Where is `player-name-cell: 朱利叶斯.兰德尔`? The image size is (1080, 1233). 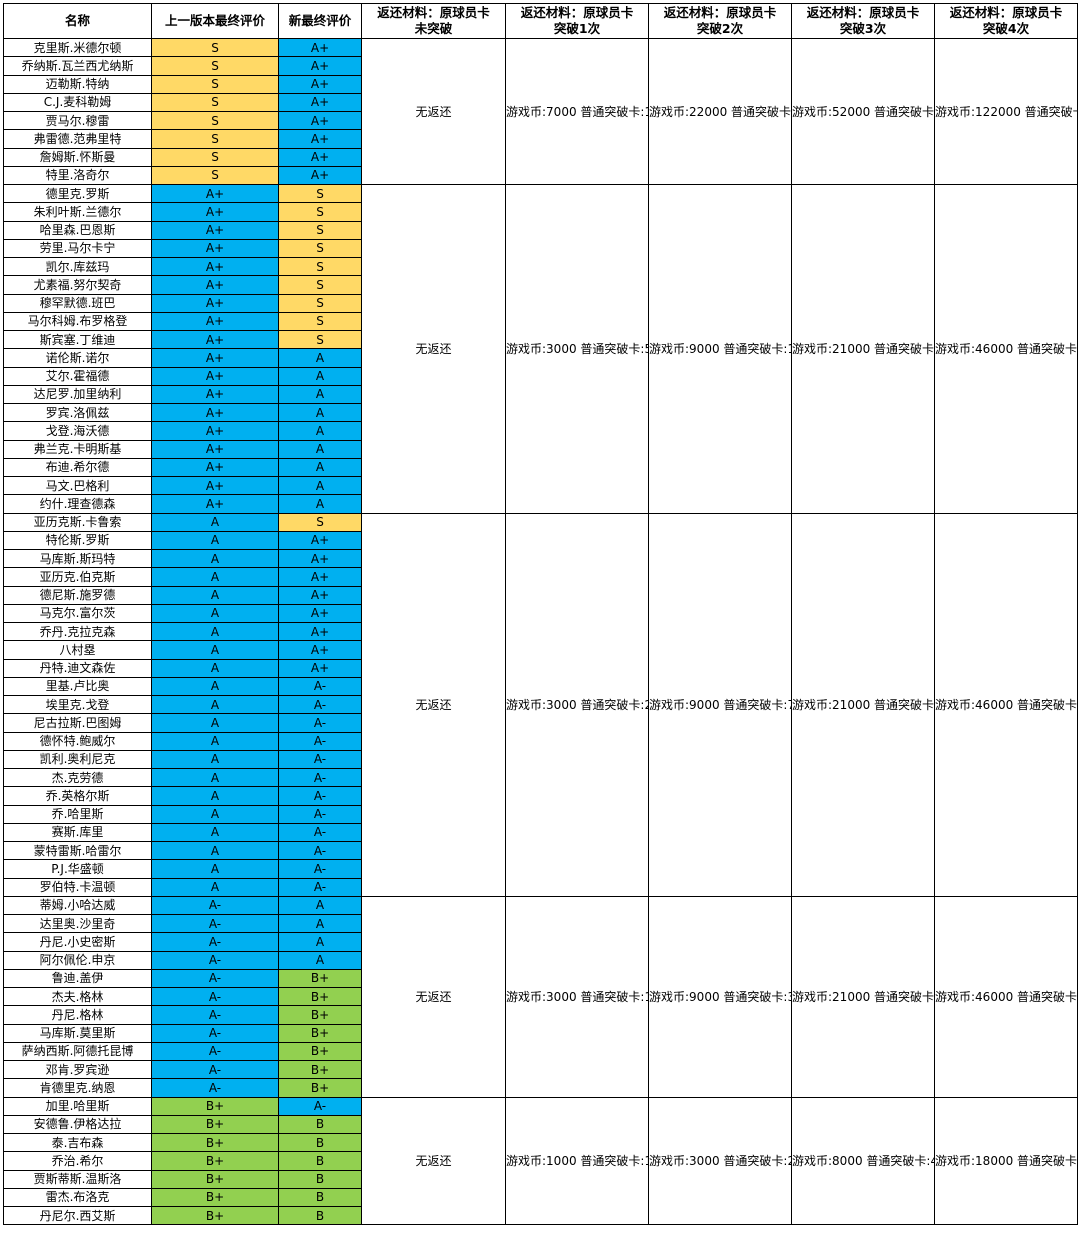 player-name-cell: 朱利叶斯.兰德尔 is located at coordinates (77, 212).